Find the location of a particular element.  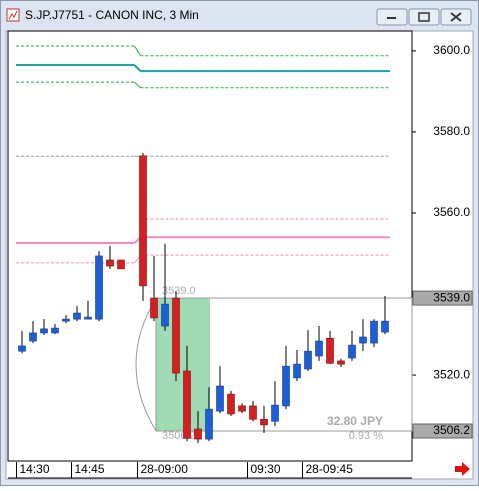

price-tag-bottom-bg is located at coordinates (442, 431).